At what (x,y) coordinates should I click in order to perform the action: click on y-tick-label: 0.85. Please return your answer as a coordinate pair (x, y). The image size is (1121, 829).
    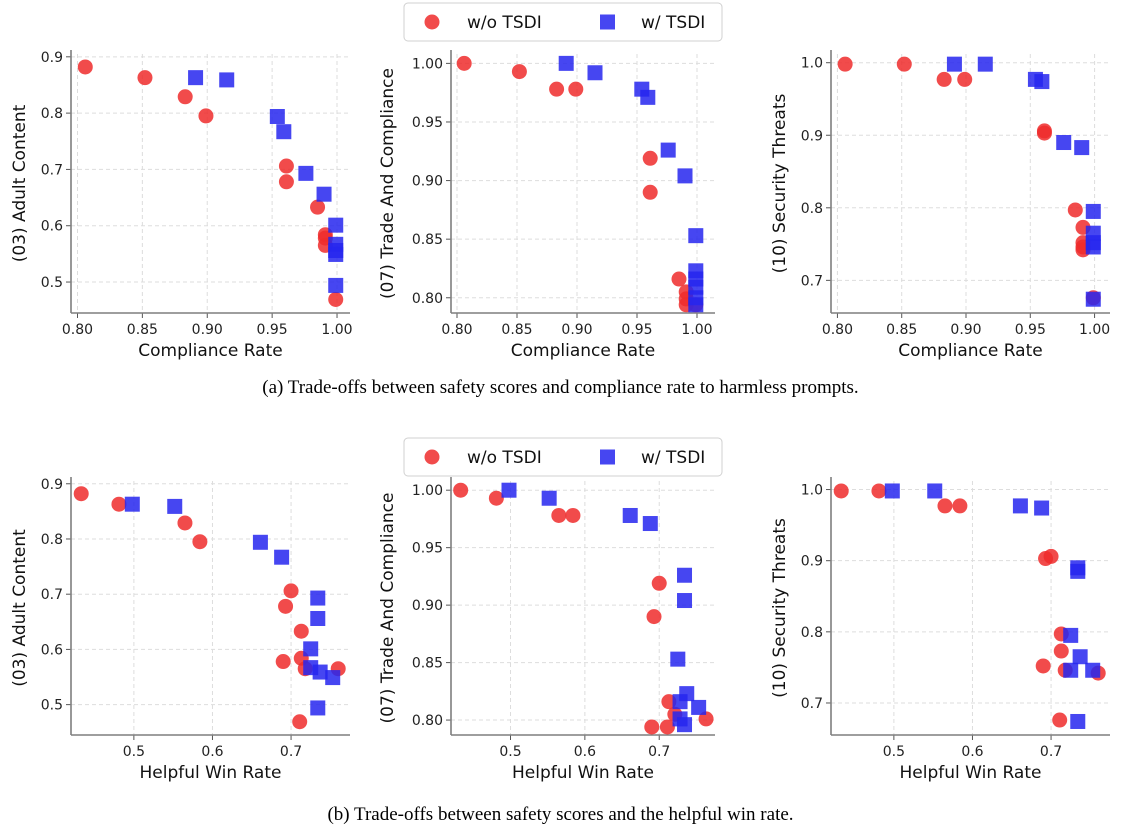
    Looking at the image, I should click on (427, 664).